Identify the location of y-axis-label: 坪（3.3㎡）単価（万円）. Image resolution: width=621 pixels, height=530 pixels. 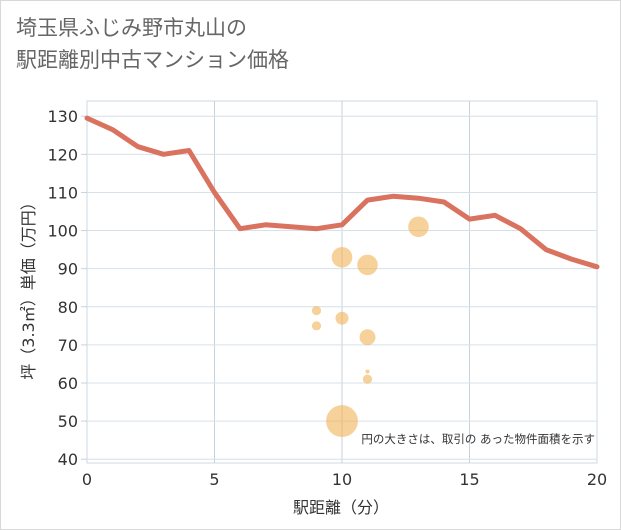
(28, 286).